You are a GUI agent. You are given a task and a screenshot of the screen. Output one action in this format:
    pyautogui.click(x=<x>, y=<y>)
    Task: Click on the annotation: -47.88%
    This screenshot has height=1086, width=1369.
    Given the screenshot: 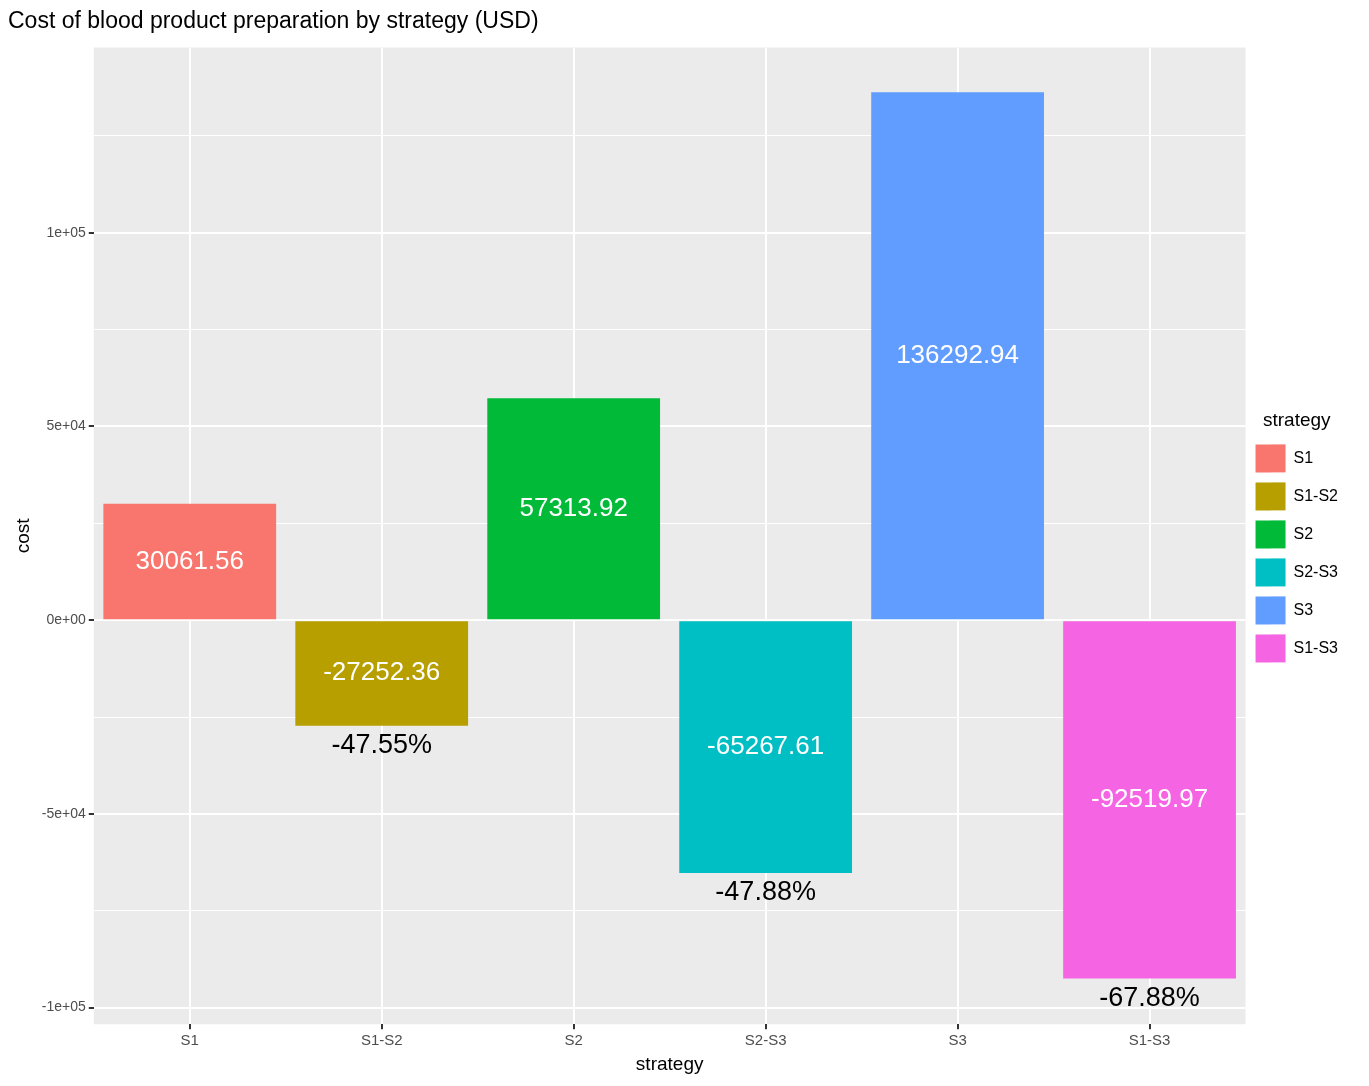 What is the action you would take?
    pyautogui.click(x=765, y=890)
    